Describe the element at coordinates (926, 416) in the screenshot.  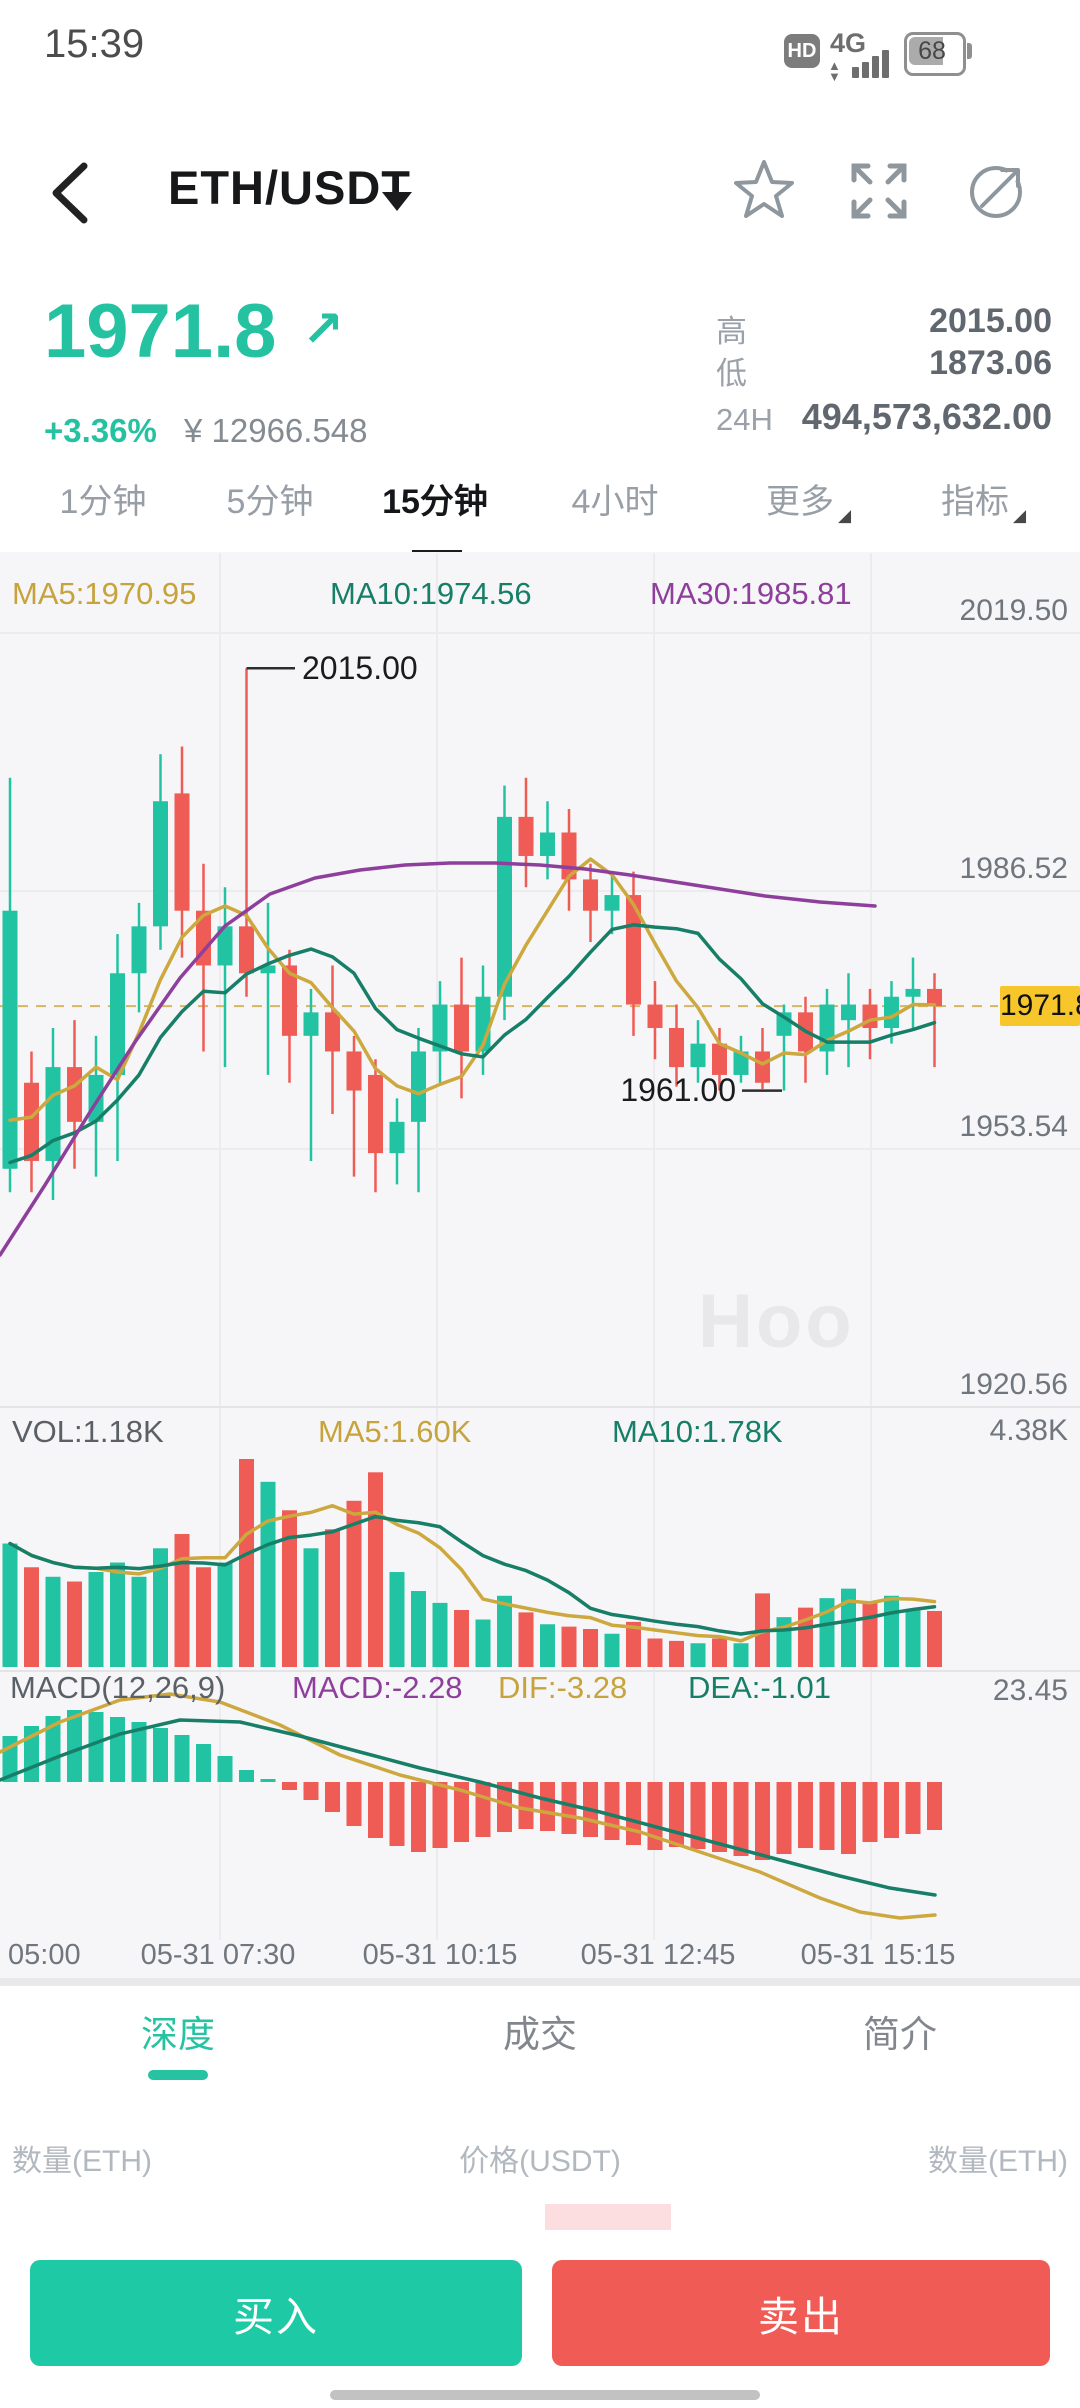
I see `volume-24h-value: 494,573,632.00` at that location.